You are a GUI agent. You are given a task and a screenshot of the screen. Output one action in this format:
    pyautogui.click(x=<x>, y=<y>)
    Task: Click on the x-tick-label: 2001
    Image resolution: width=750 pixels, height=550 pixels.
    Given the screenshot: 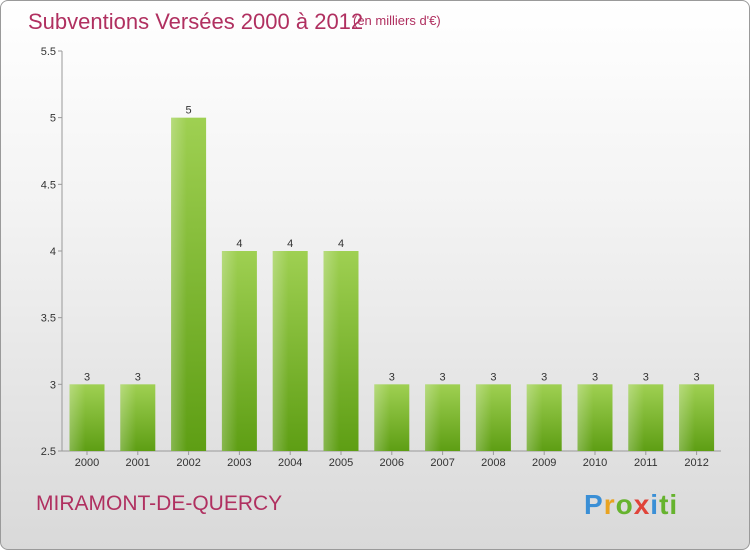 What is the action you would take?
    pyautogui.click(x=138, y=463)
    